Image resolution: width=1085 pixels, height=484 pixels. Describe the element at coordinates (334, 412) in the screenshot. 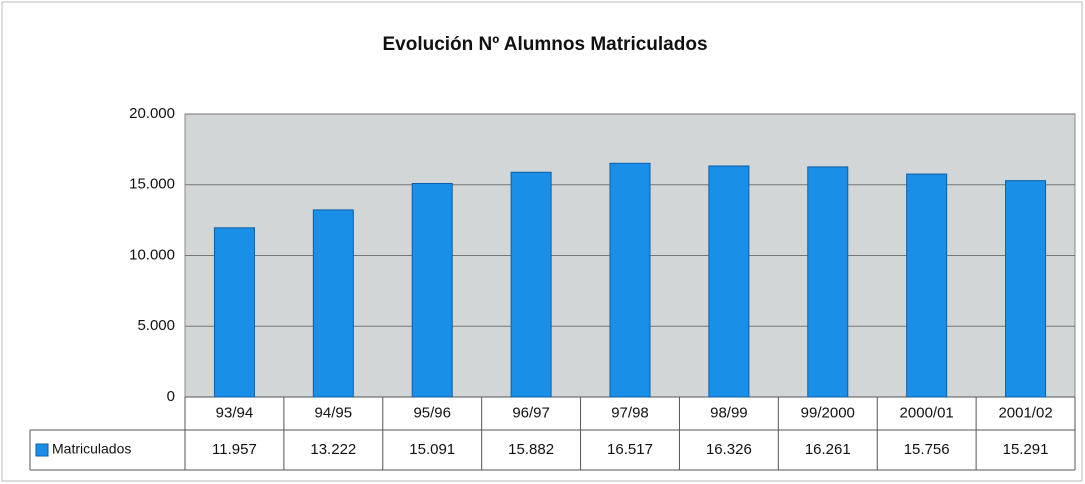

I see `x-tick-label: 94/95` at that location.